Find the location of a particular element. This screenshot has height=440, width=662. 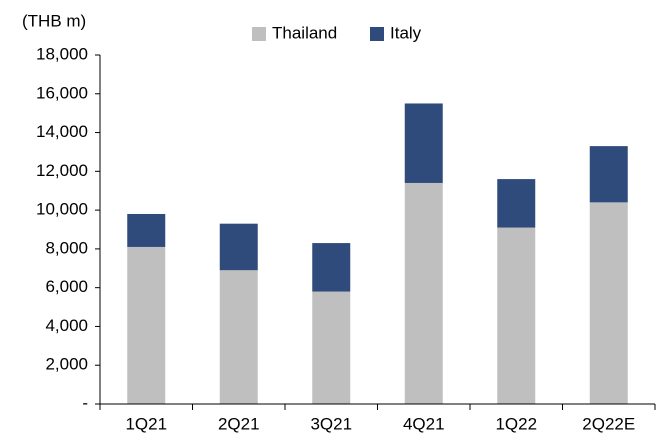

x-tick-label: 1Q21 is located at coordinates (146, 423).